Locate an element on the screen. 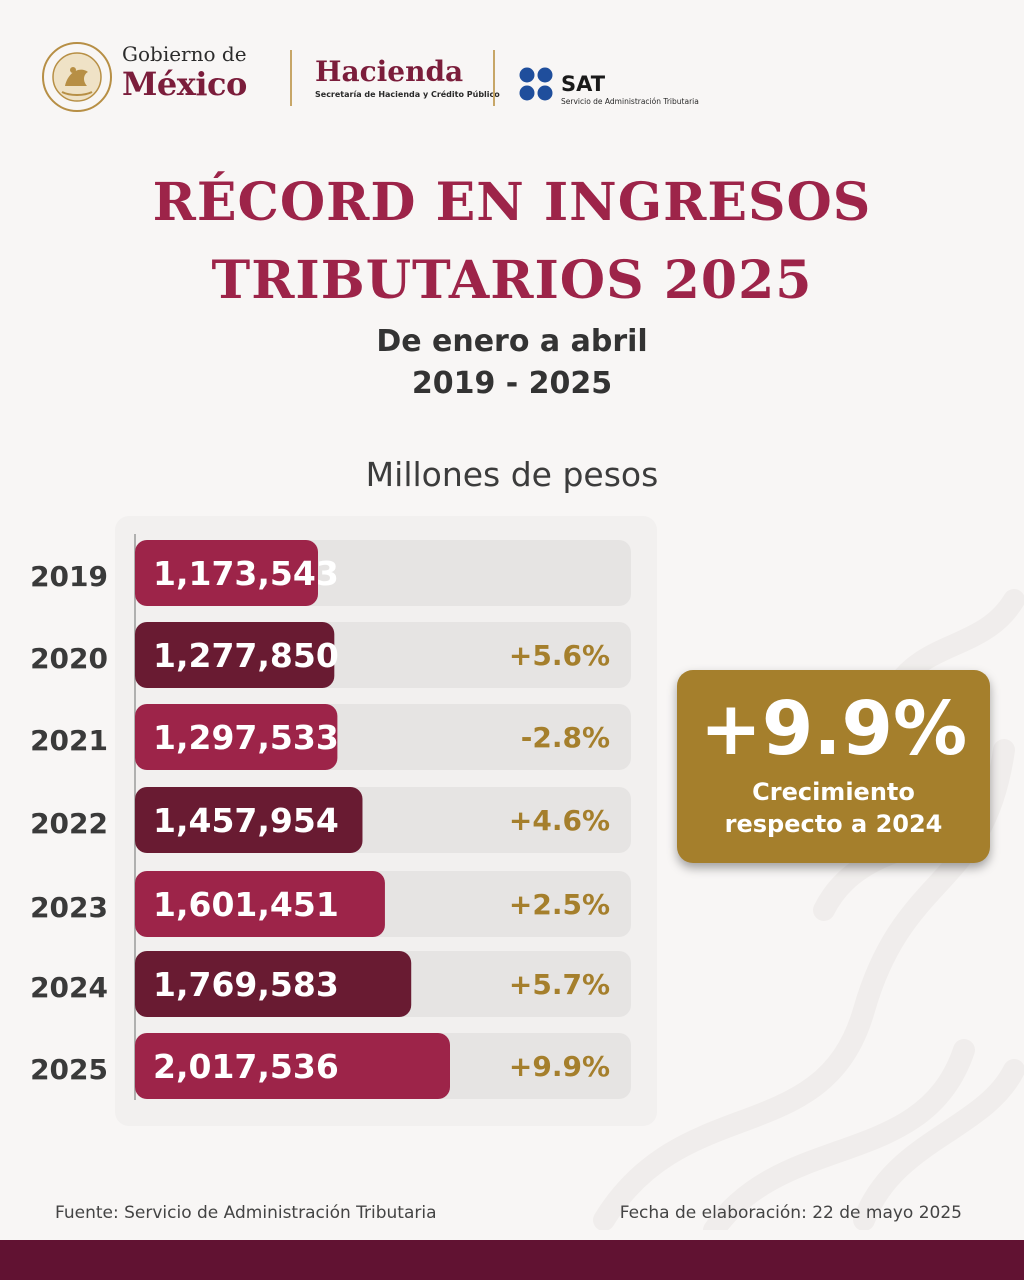 The width and height of the screenshot is (1024, 1280). year-tick-label: 2025 is located at coordinates (69, 1069).